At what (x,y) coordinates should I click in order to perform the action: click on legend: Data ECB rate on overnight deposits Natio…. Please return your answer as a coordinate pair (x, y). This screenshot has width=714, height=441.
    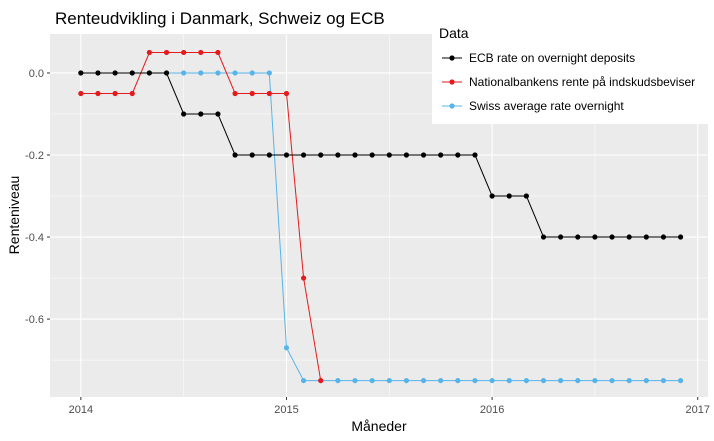
    Looking at the image, I should click on (573, 72).